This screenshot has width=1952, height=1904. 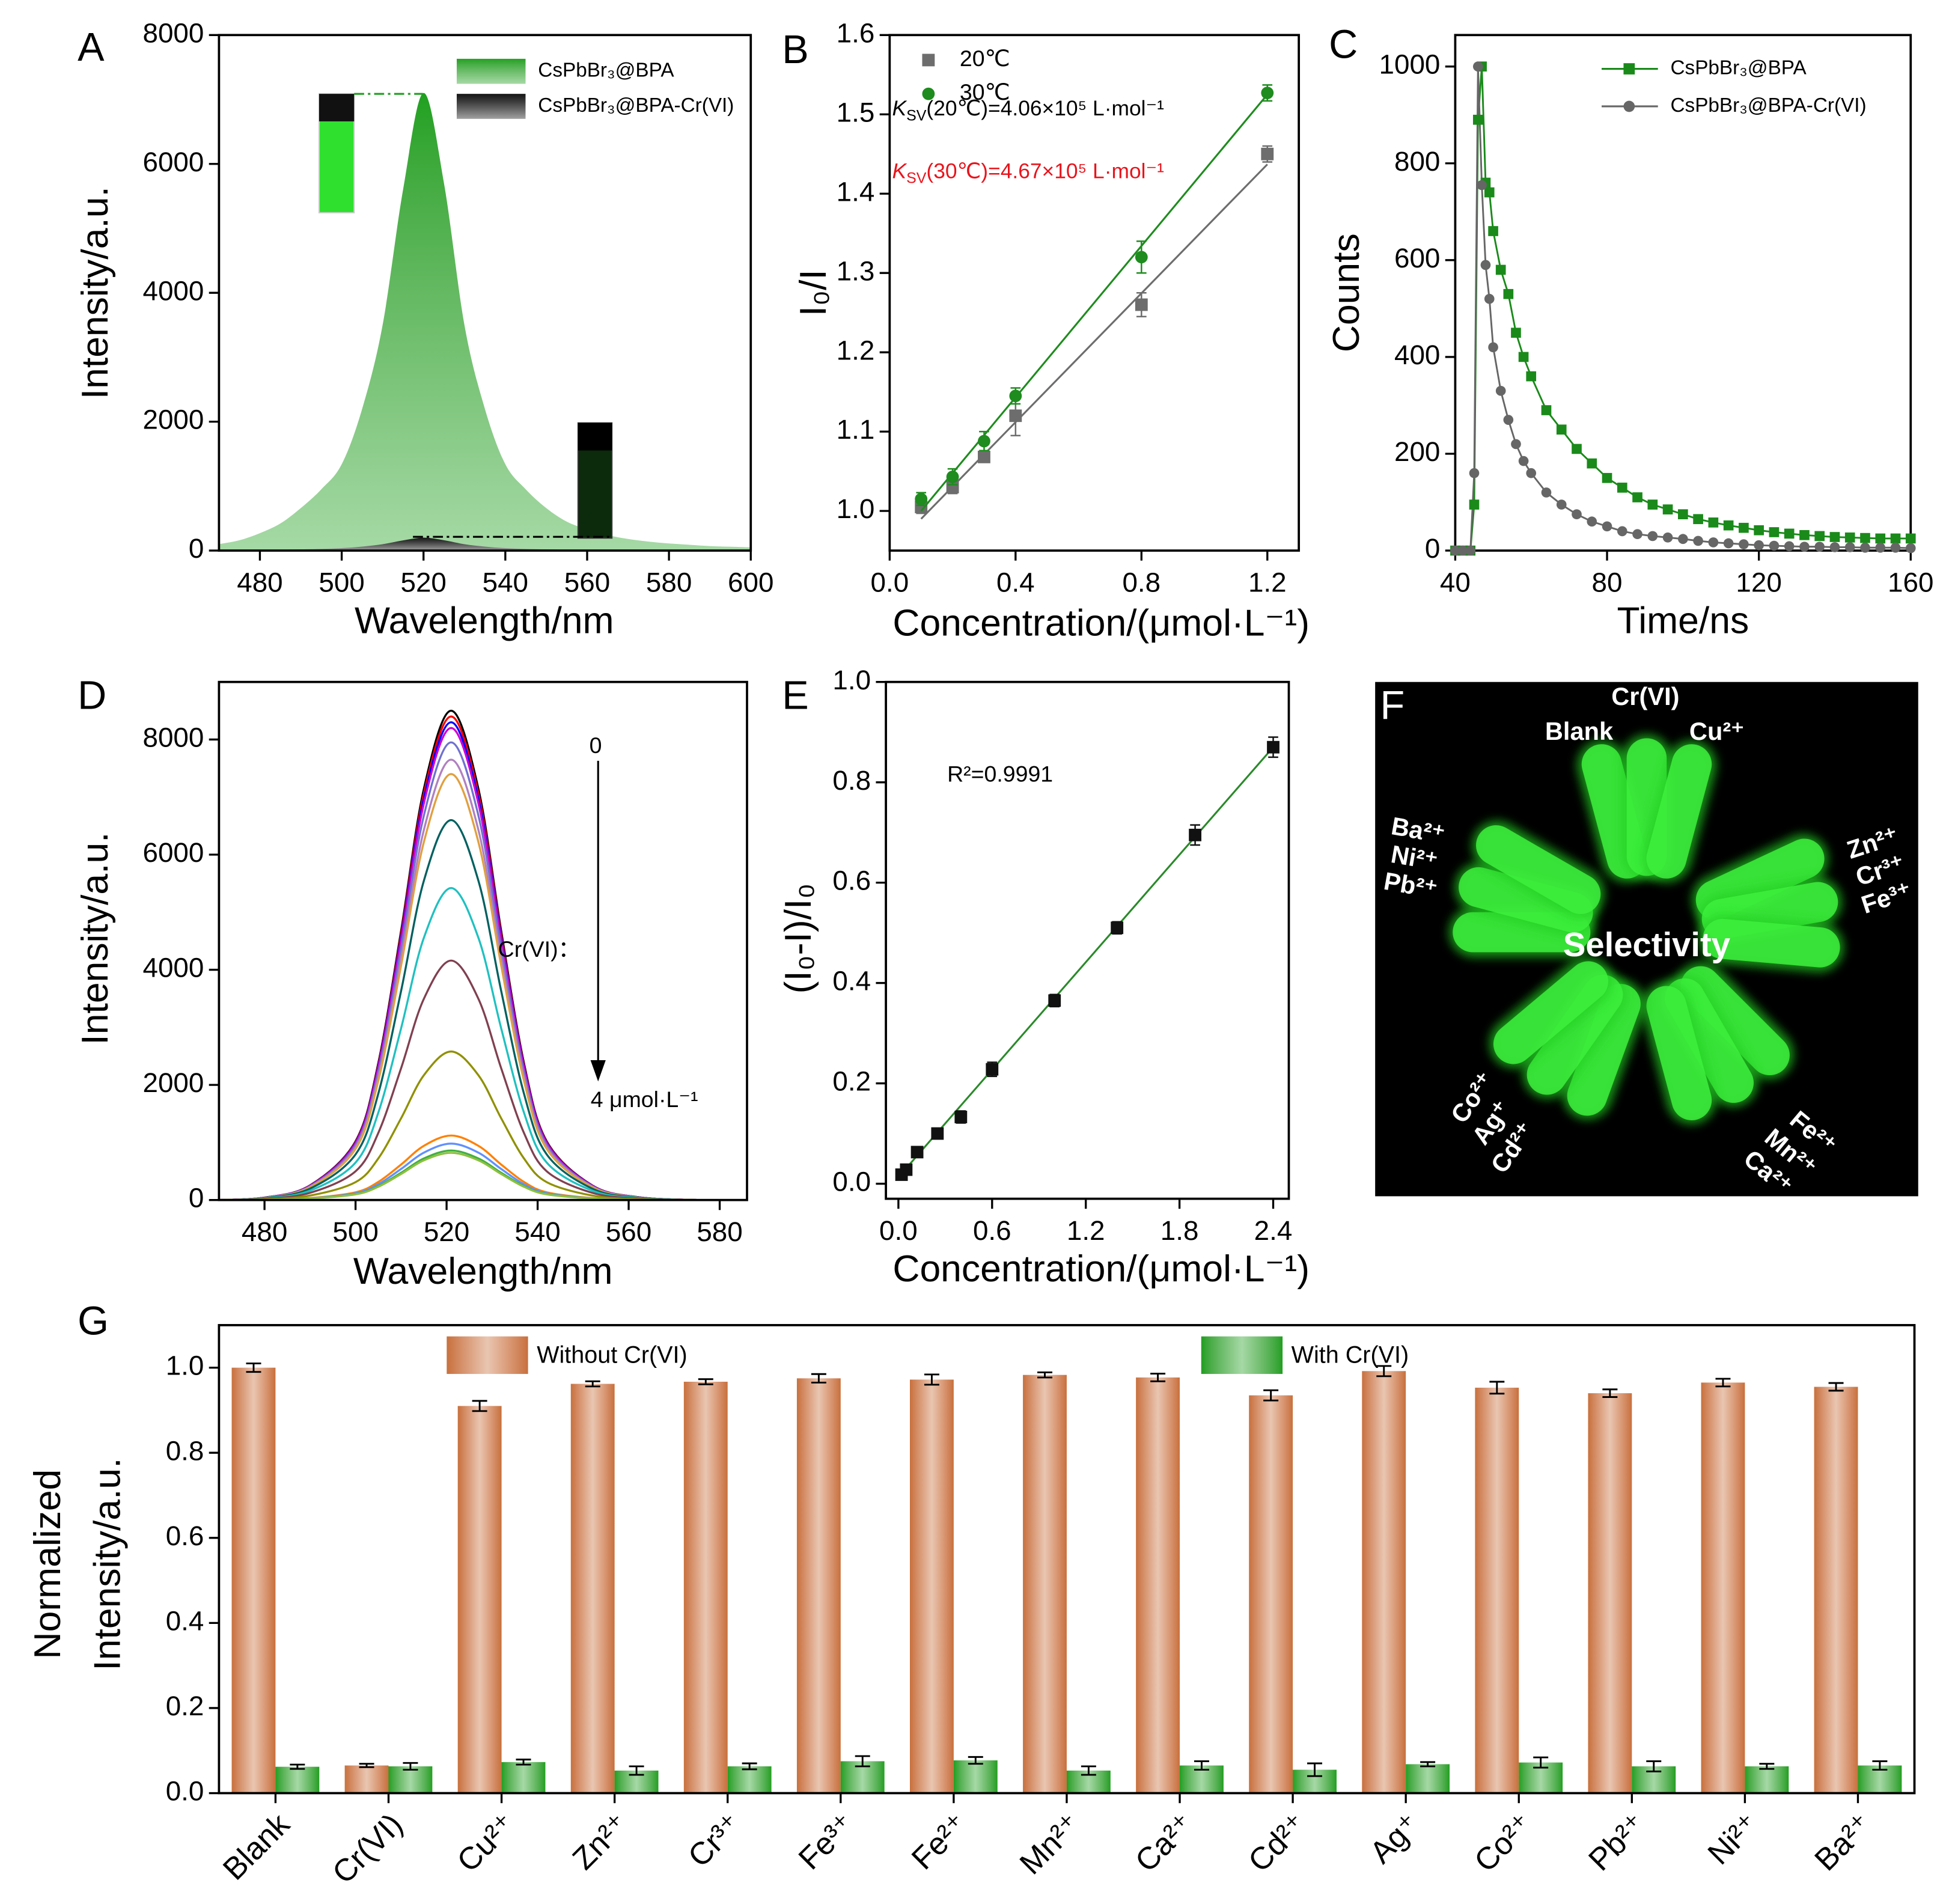 I want to click on y-axis-title: Intensity/a.u., so click(x=95, y=938).